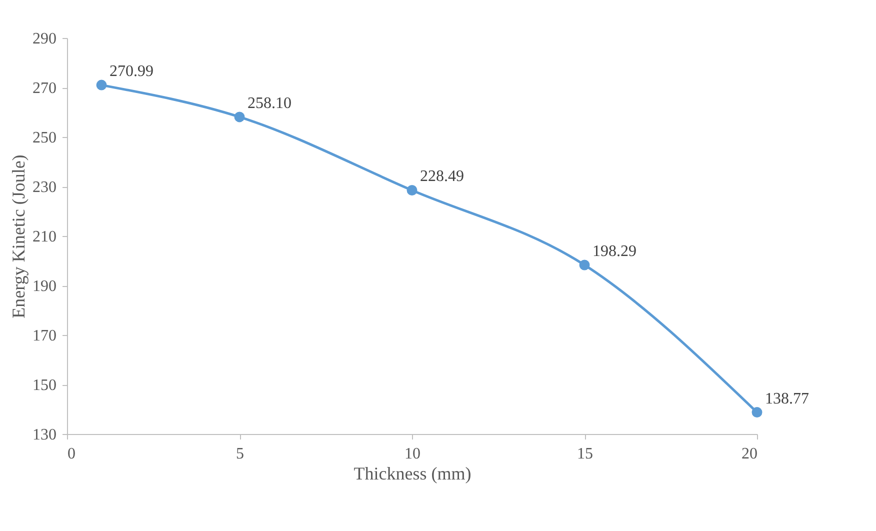 The width and height of the screenshot is (876, 531). I want to click on data-label: 258.10, so click(270, 103).